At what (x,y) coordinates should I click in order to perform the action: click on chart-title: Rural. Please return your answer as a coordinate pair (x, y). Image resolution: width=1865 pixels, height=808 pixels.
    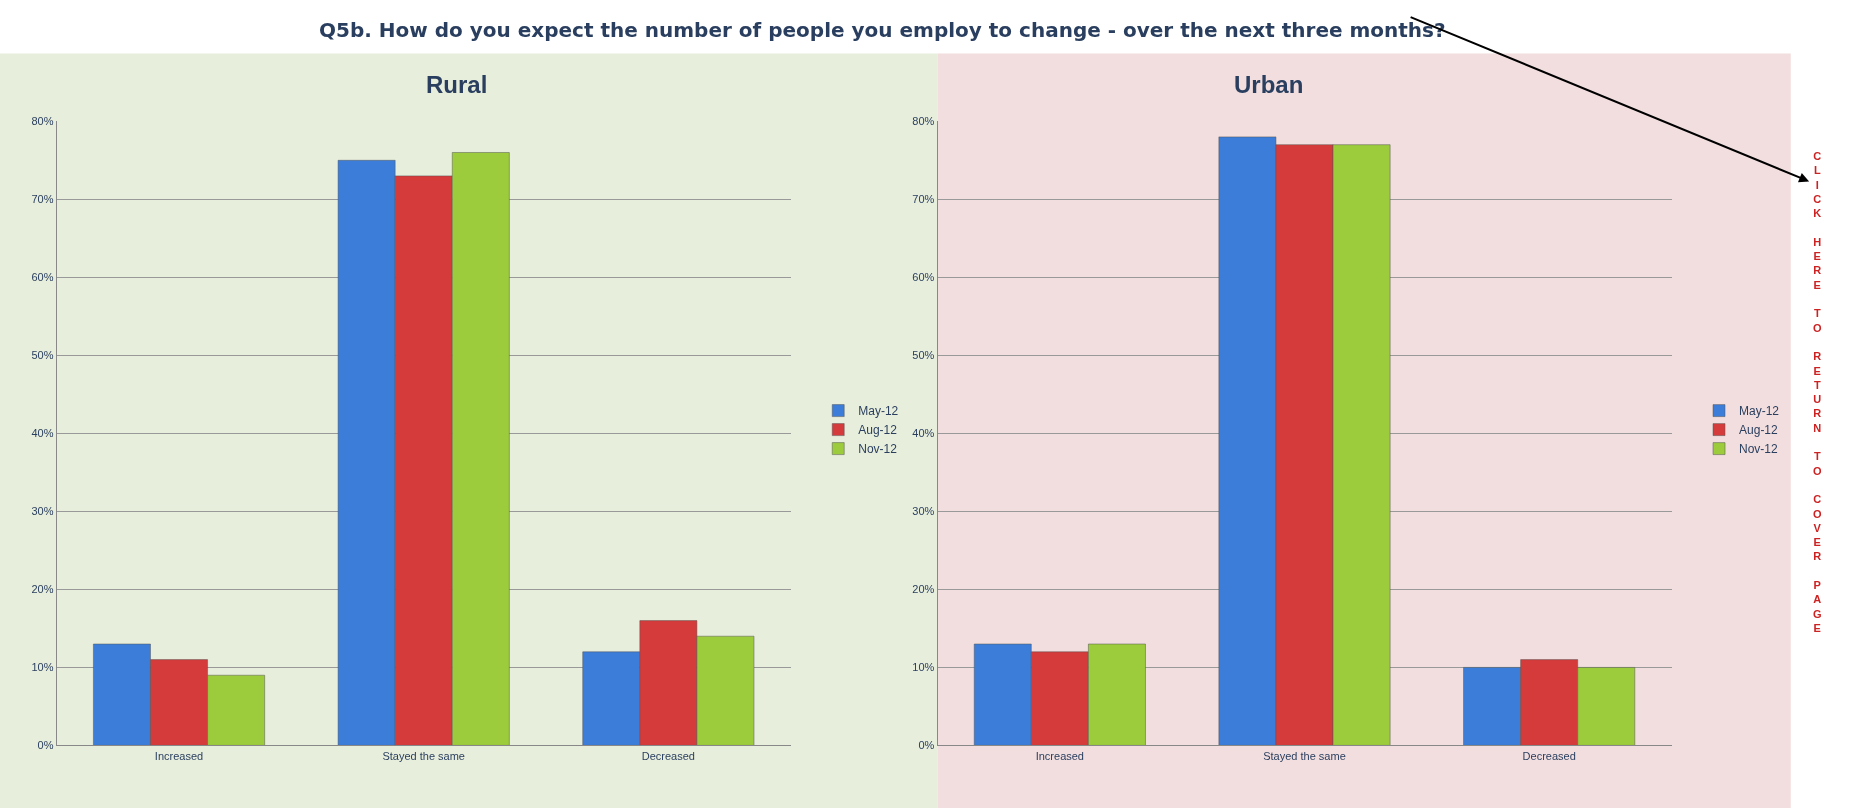
    Looking at the image, I should click on (457, 84).